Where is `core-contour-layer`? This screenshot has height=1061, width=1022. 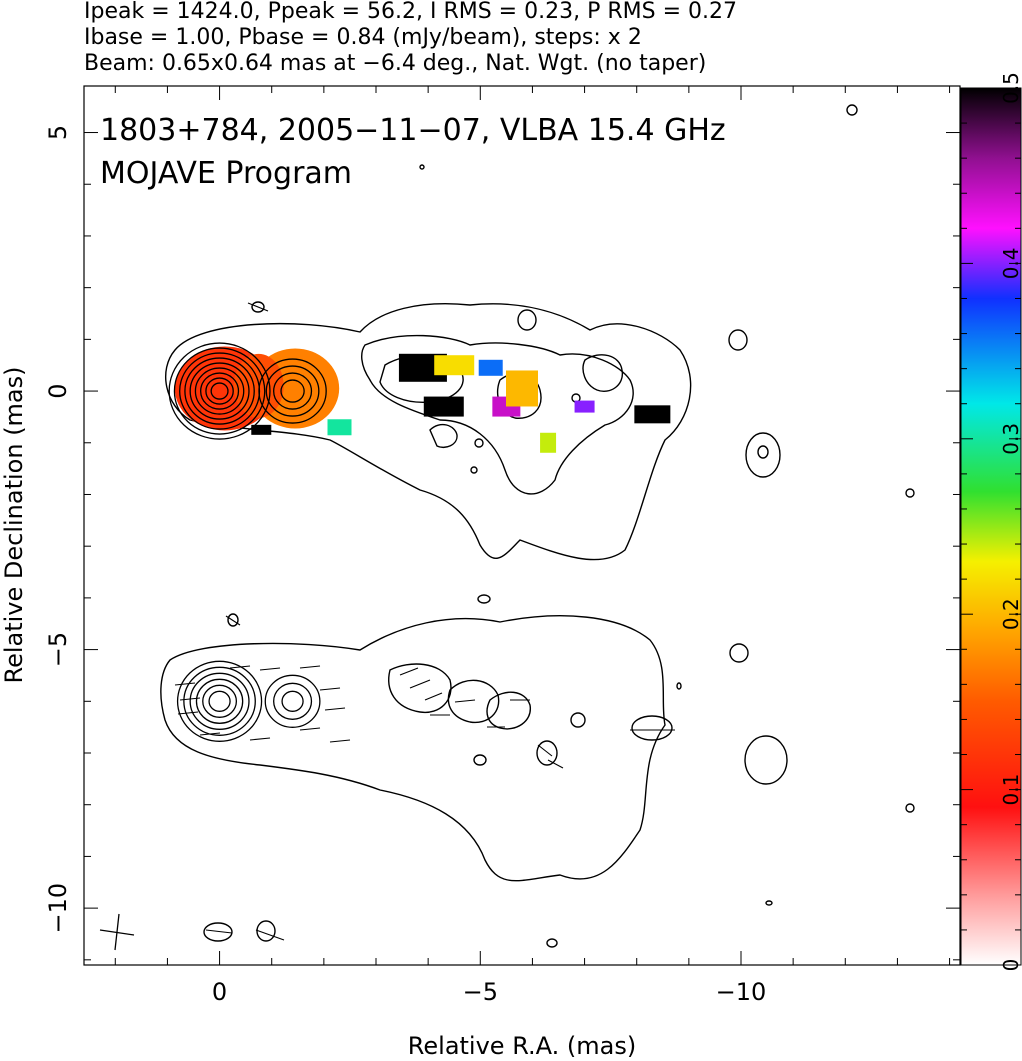 core-contour-layer is located at coordinates (247, 542).